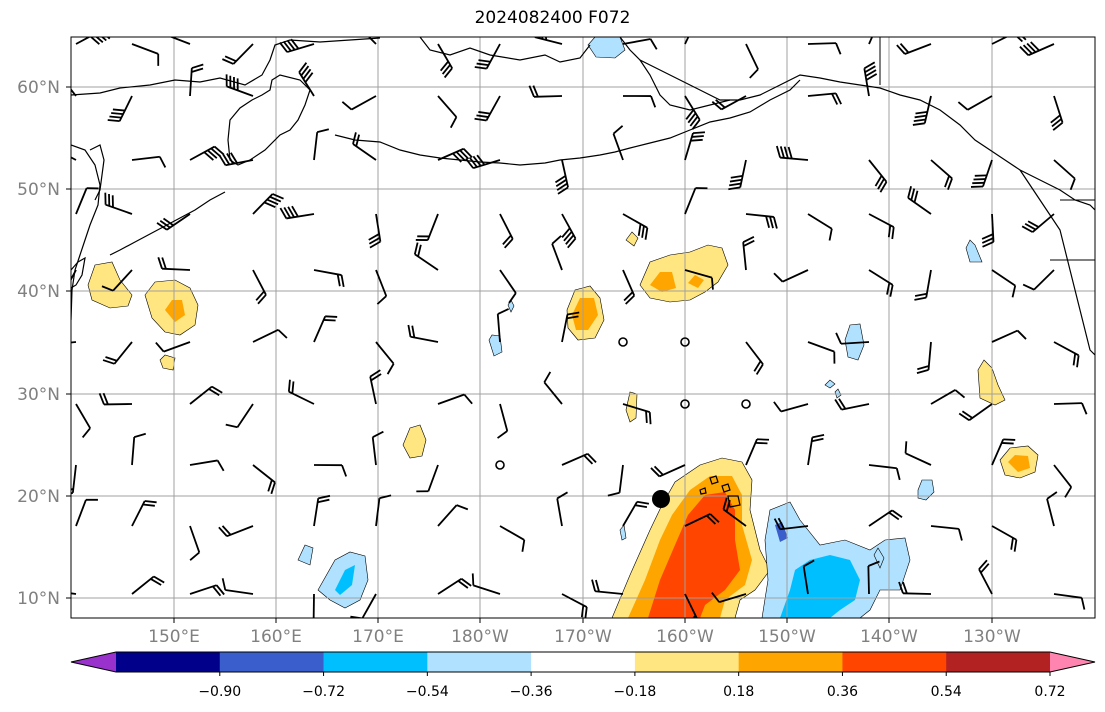 Image resolution: width=1105 pixels, height=712 pixels. I want to click on colorbar-segment, so click(272, 662).